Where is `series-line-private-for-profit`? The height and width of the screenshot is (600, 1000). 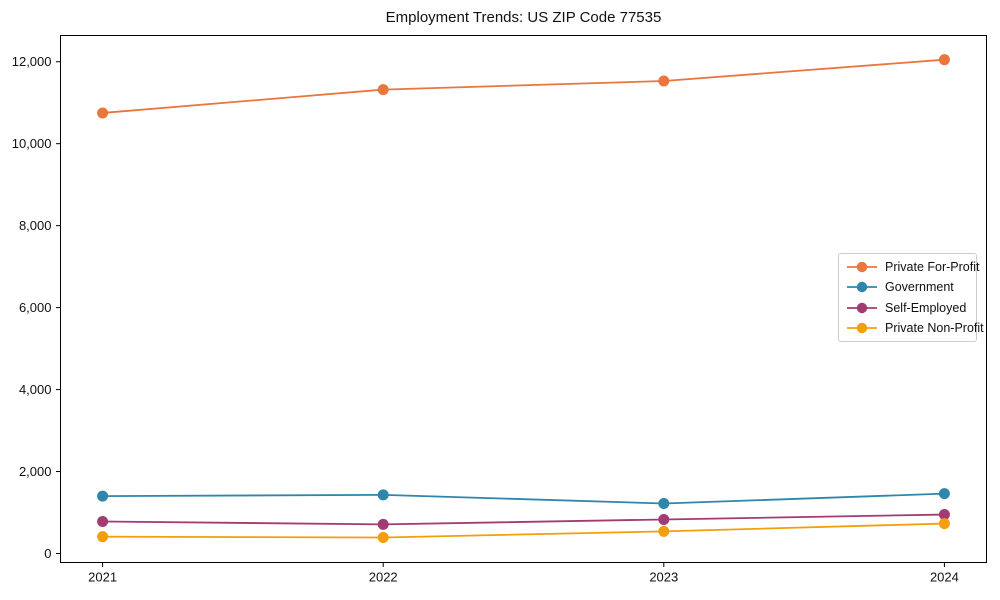 series-line-private-for-profit is located at coordinates (523, 86).